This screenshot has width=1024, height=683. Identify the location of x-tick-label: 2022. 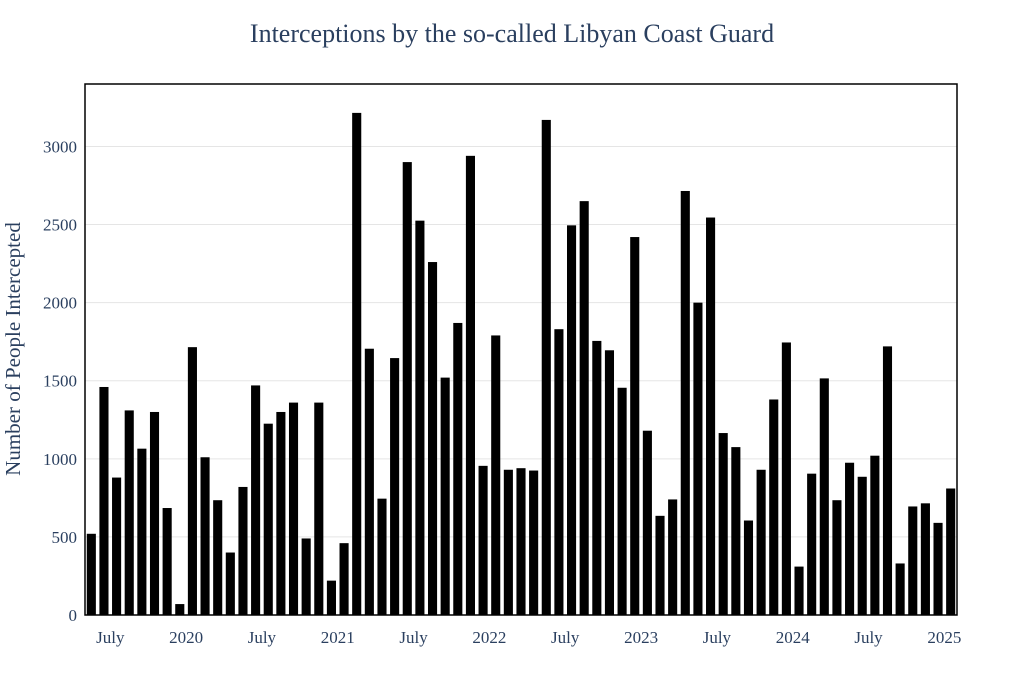
(489, 637).